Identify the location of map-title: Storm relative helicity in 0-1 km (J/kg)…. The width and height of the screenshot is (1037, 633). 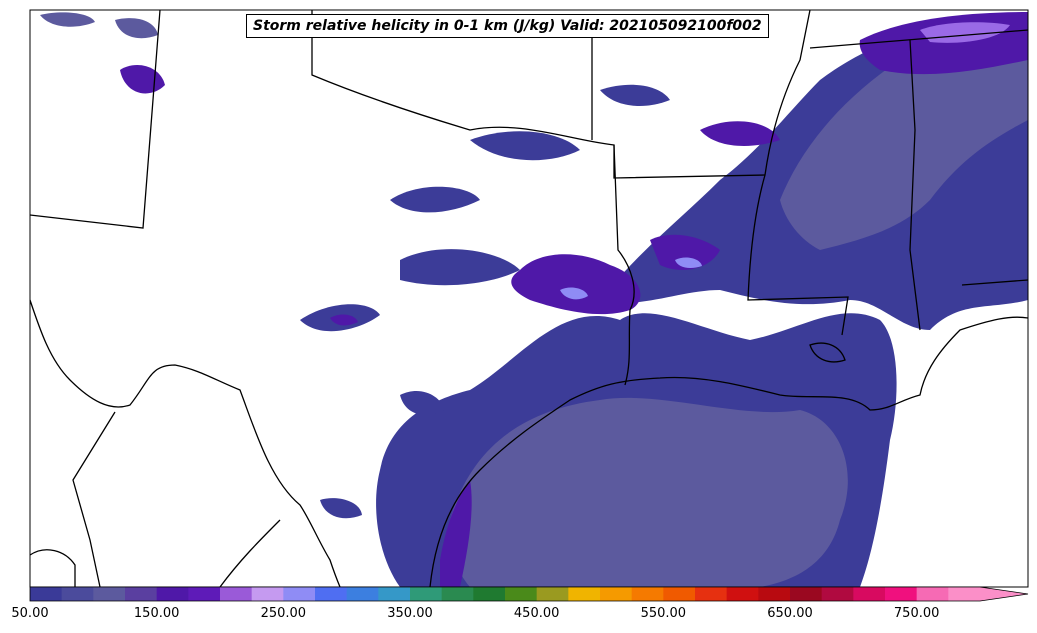
(507, 26).